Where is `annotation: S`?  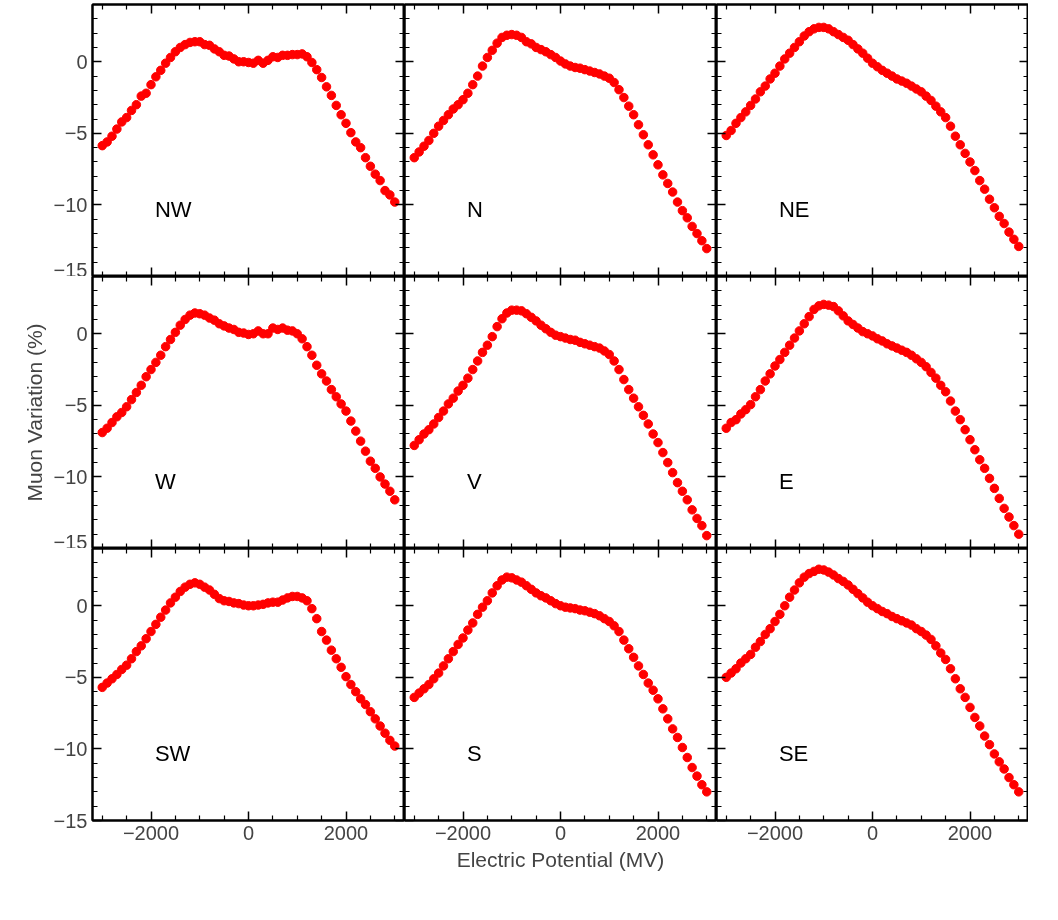
annotation: S is located at coordinates (474, 754).